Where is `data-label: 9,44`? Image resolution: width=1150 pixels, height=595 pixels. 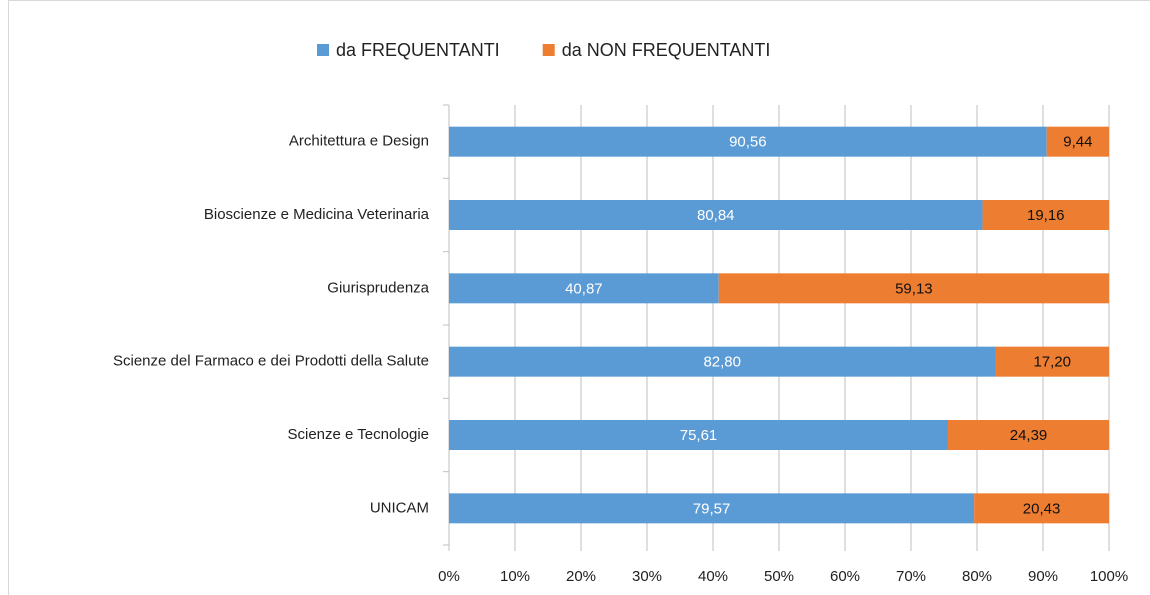 data-label: 9,44 is located at coordinates (1077, 142).